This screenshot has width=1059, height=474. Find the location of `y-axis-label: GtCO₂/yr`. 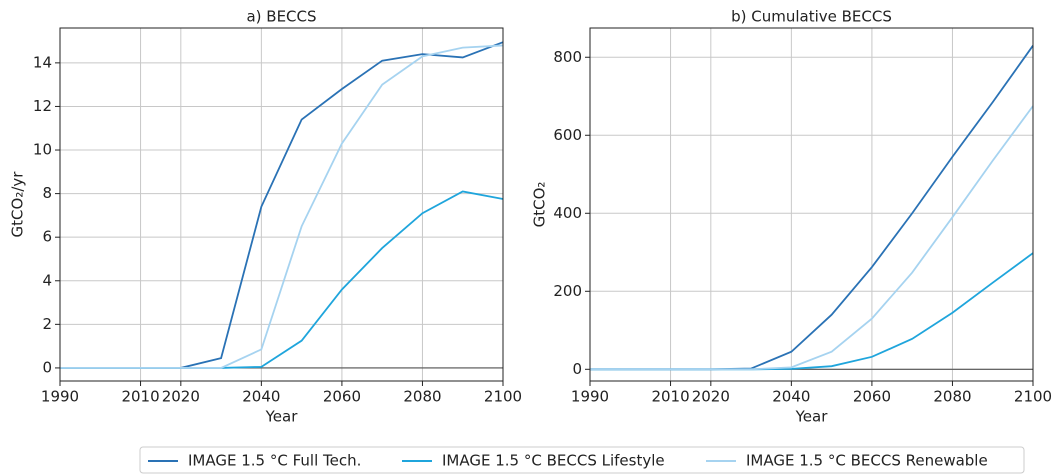

y-axis-label: GtCO₂/yr is located at coordinates (18, 204).